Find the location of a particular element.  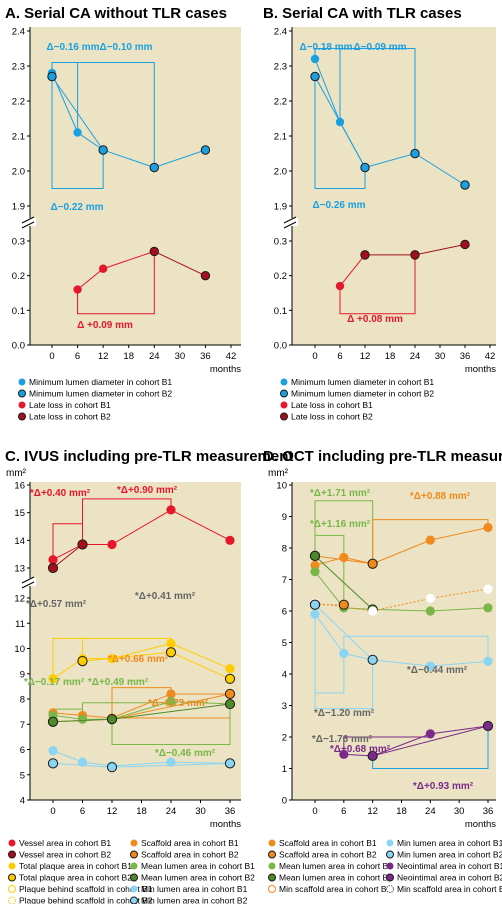

y-tick-label: 2.2 is located at coordinates (280, 102).